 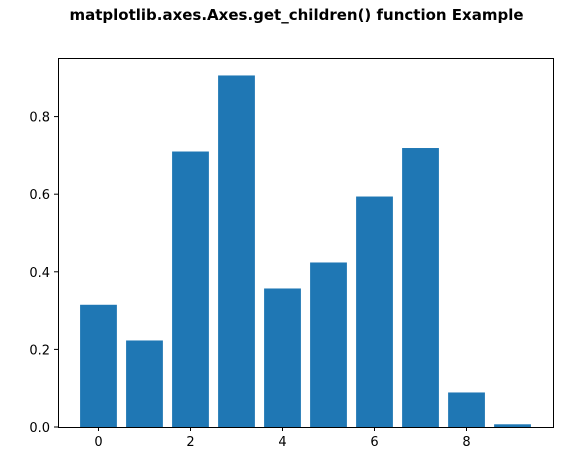 What do you see at coordinates (190, 442) in the screenshot?
I see `x-tick-label: 2` at bounding box center [190, 442].